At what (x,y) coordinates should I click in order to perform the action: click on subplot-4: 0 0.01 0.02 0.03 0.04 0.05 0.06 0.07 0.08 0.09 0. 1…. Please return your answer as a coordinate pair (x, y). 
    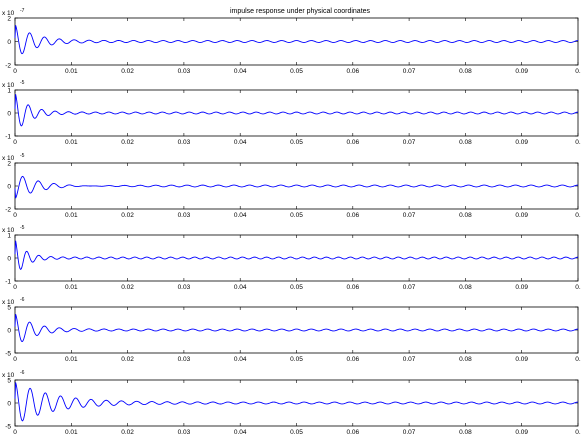
    Looking at the image, I should click on (291, 258).